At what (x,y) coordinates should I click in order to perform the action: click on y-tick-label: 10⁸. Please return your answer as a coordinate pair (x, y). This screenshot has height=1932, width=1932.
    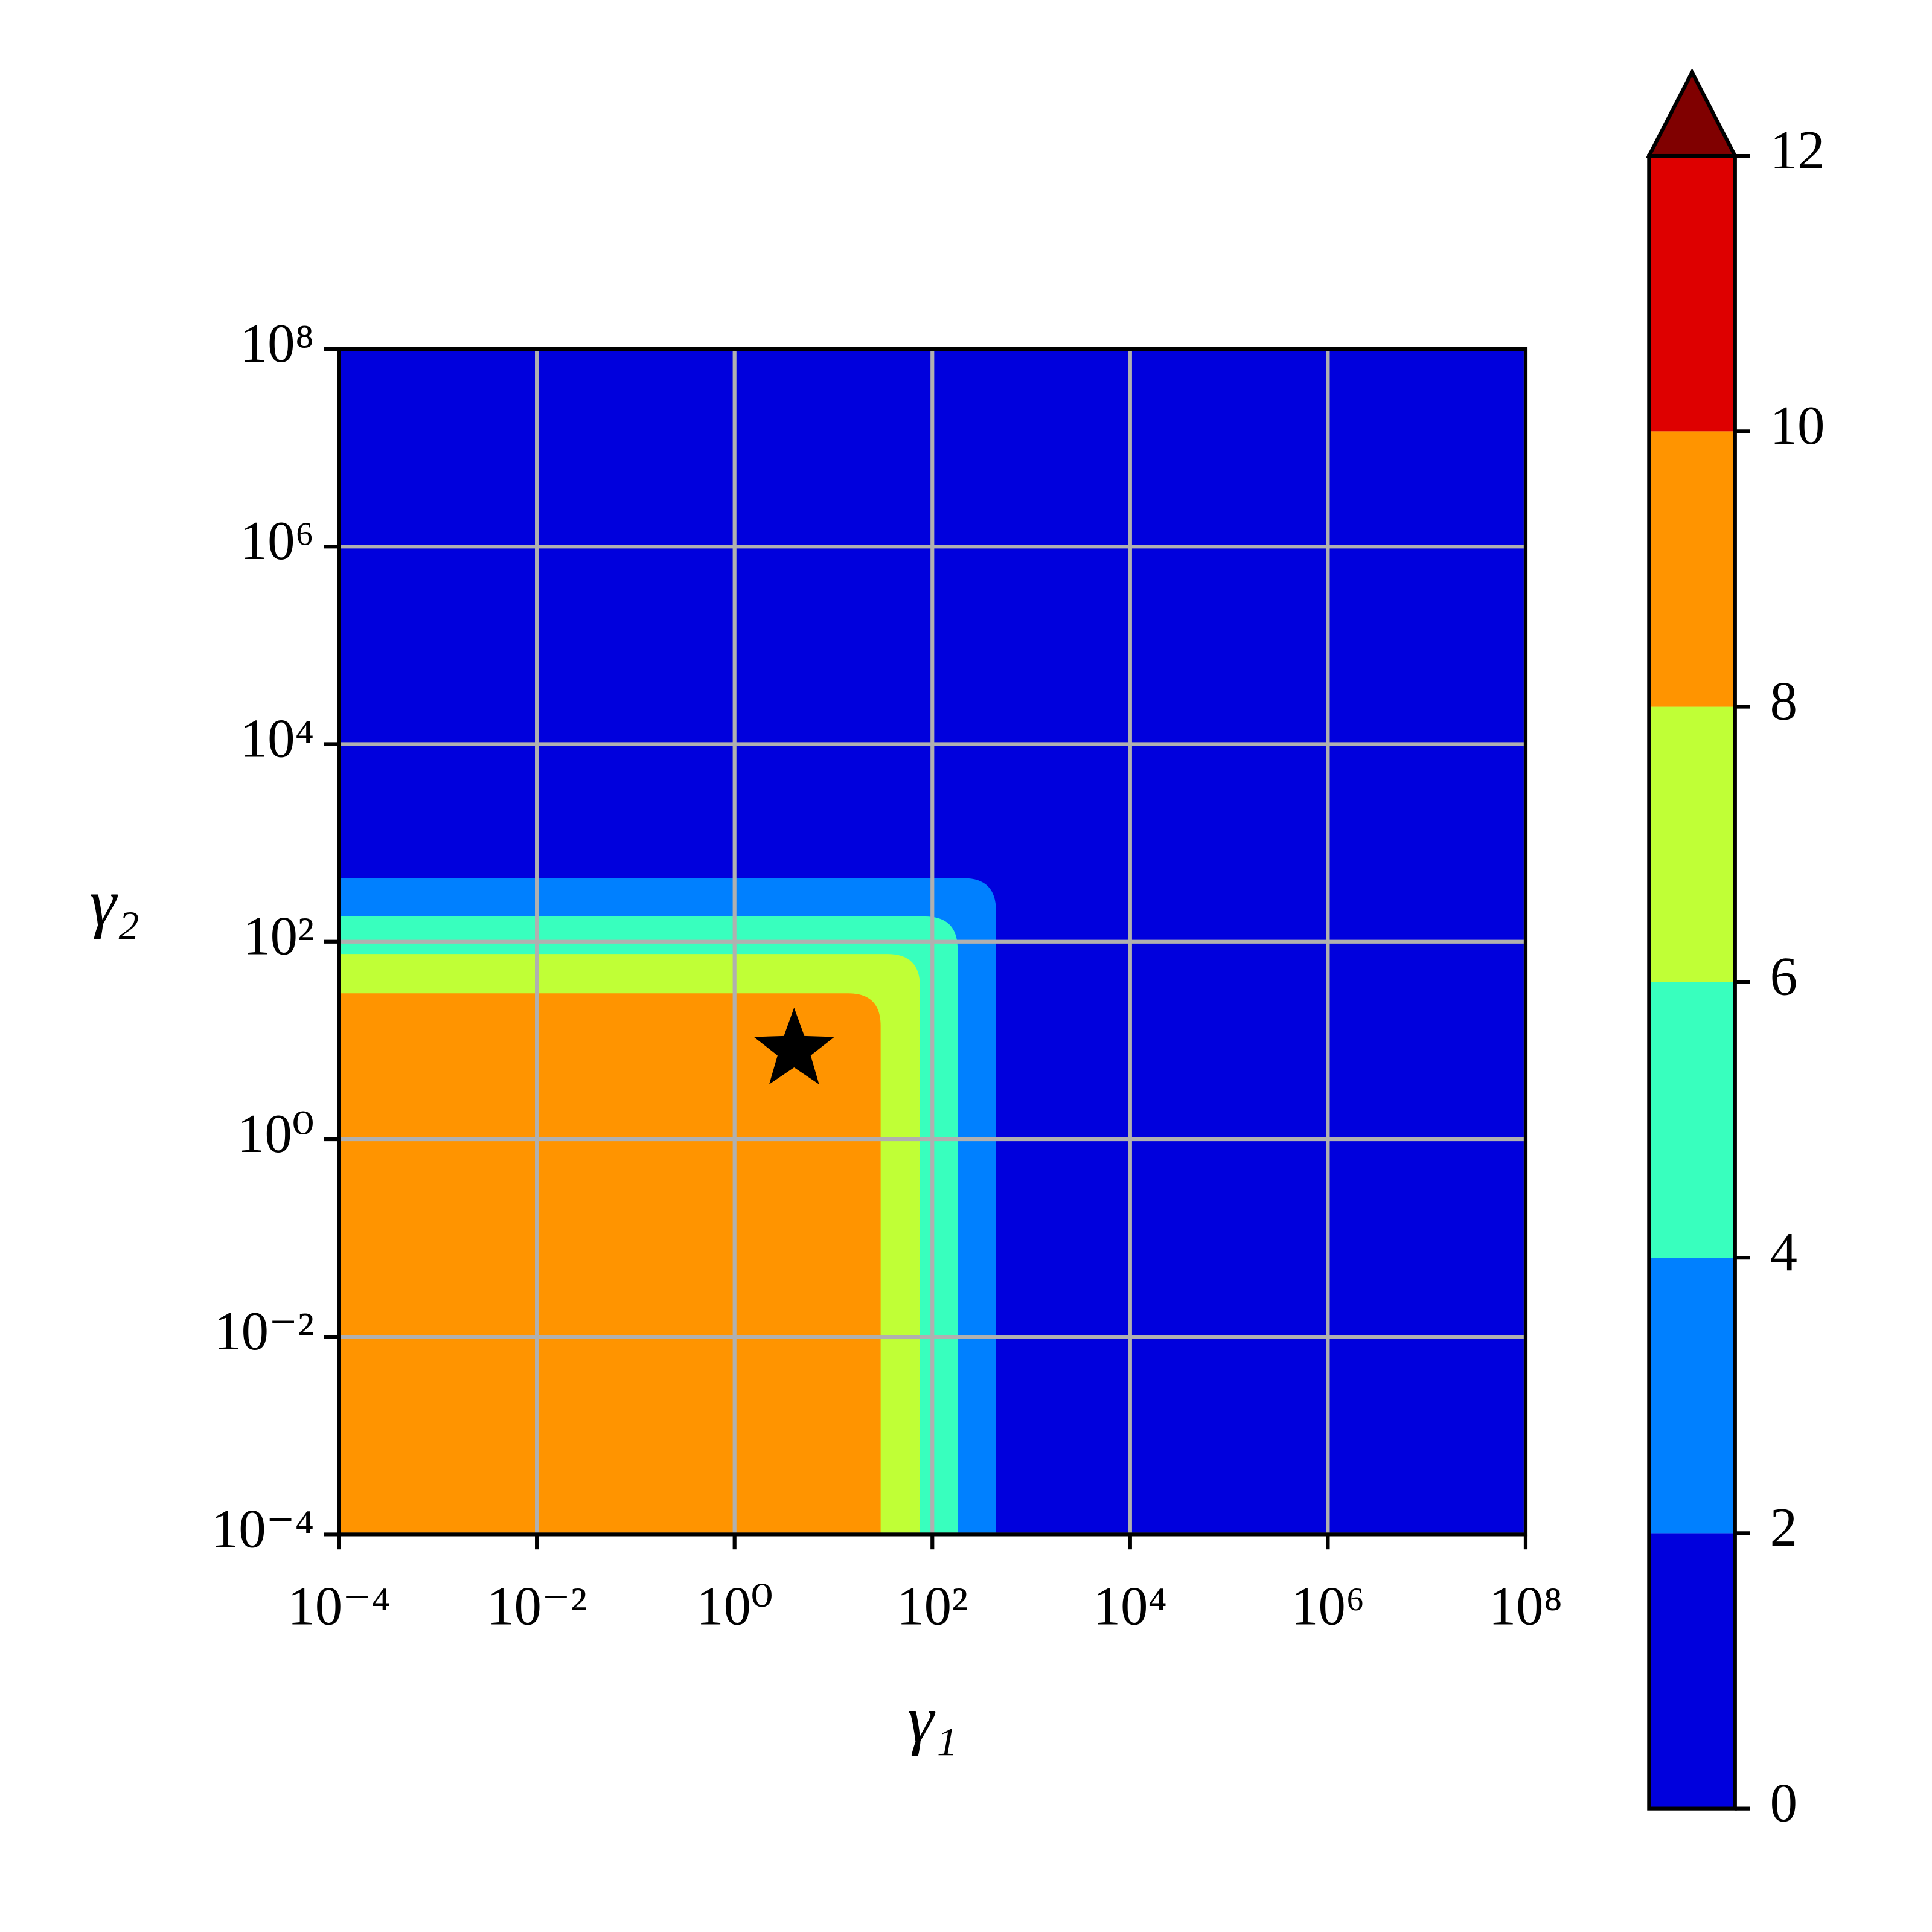
    Looking at the image, I should click on (277, 343).